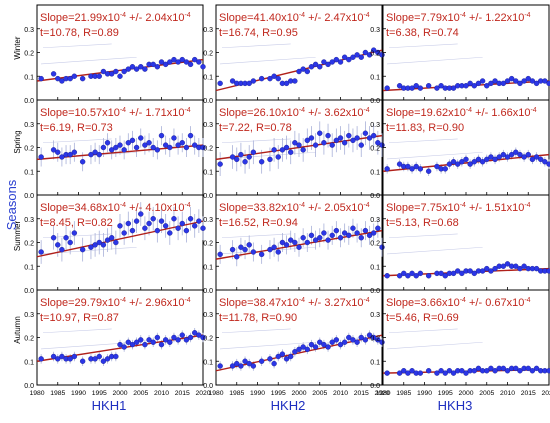  Describe the element at coordinates (422, 33) in the screenshot. I see `stats-annotation: t=6.38, R=0.74` at that location.